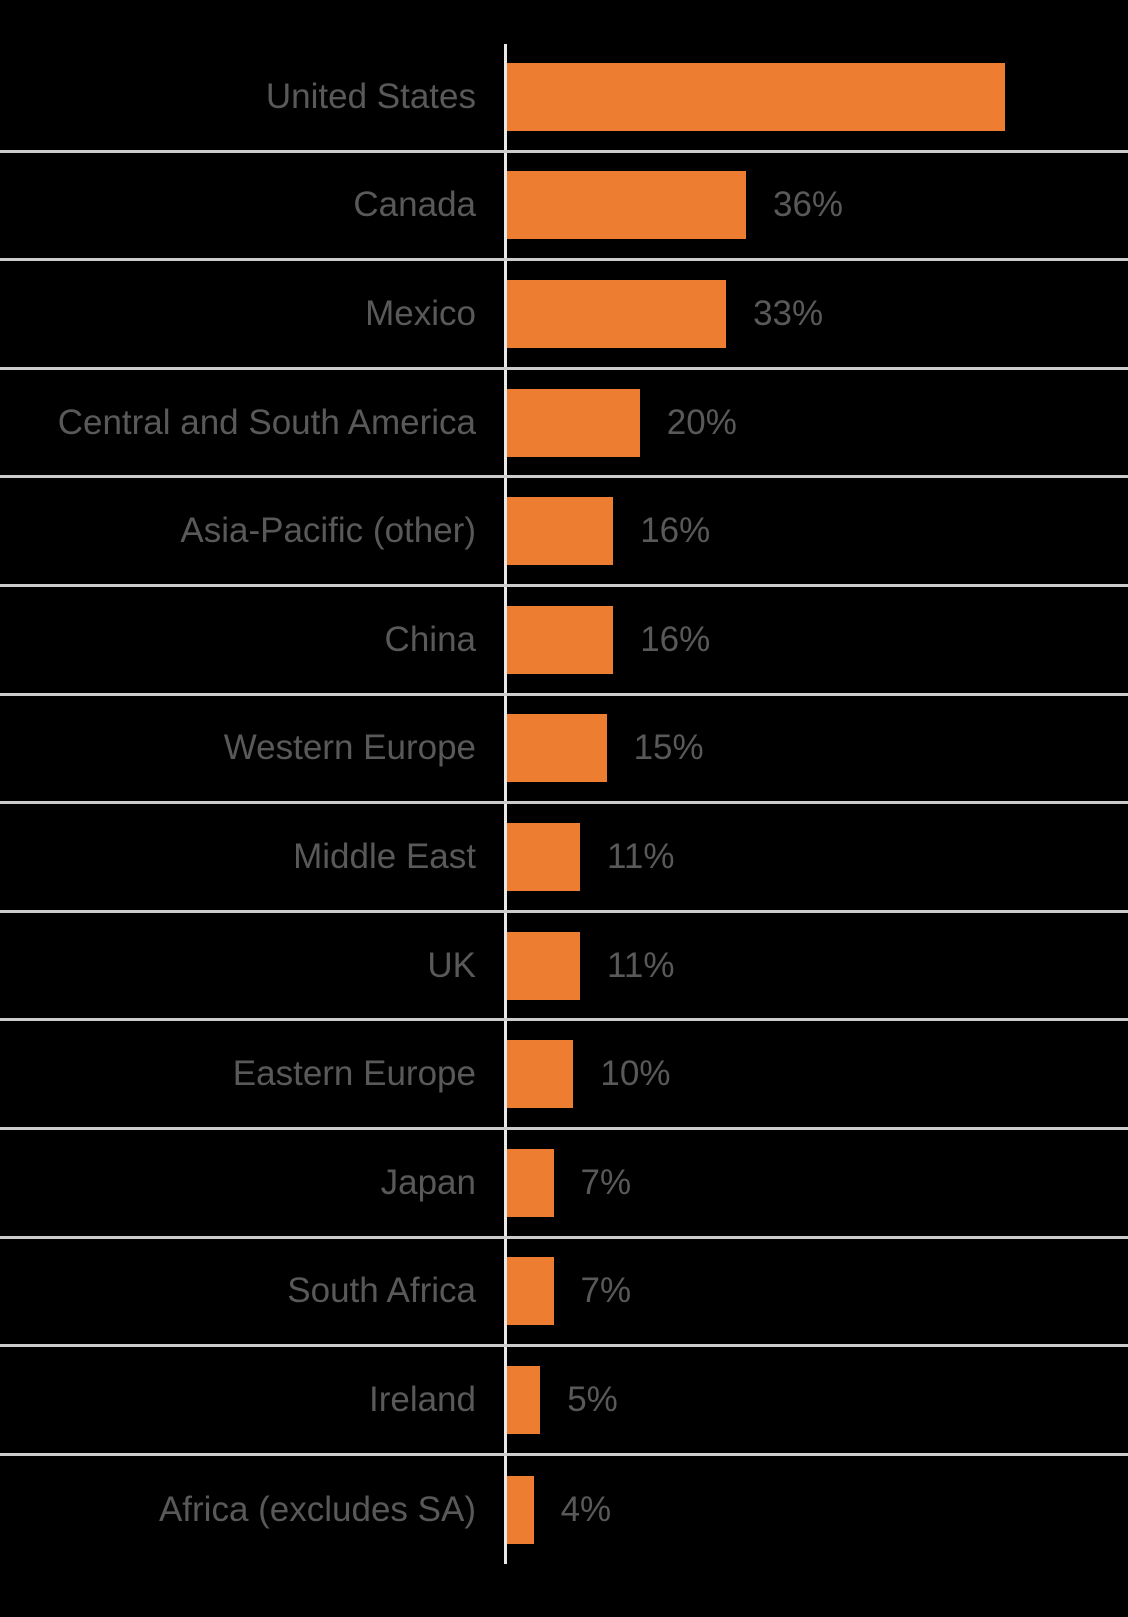  I want to click on category-label: Central and South America, so click(266, 422).